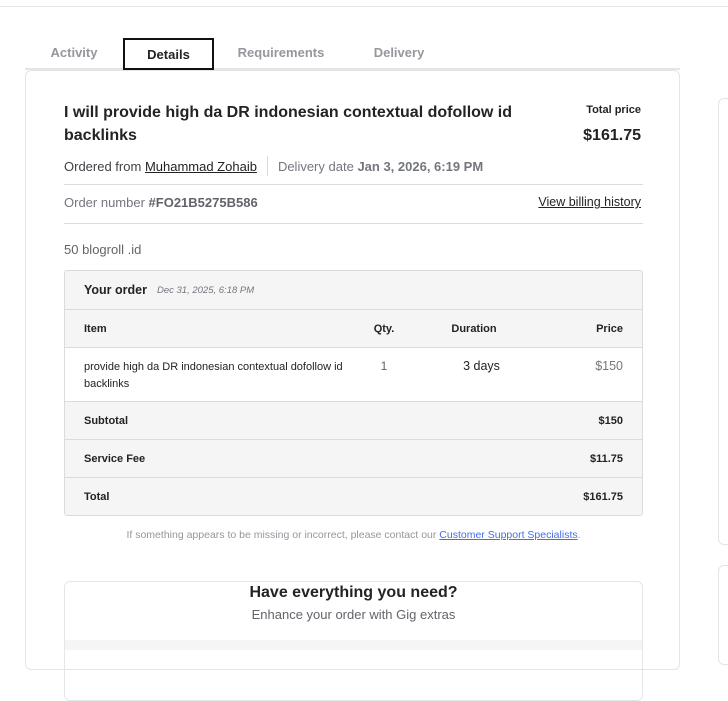 The height and width of the screenshot is (701, 728). I want to click on item-duration: 3 days, so click(481, 366).